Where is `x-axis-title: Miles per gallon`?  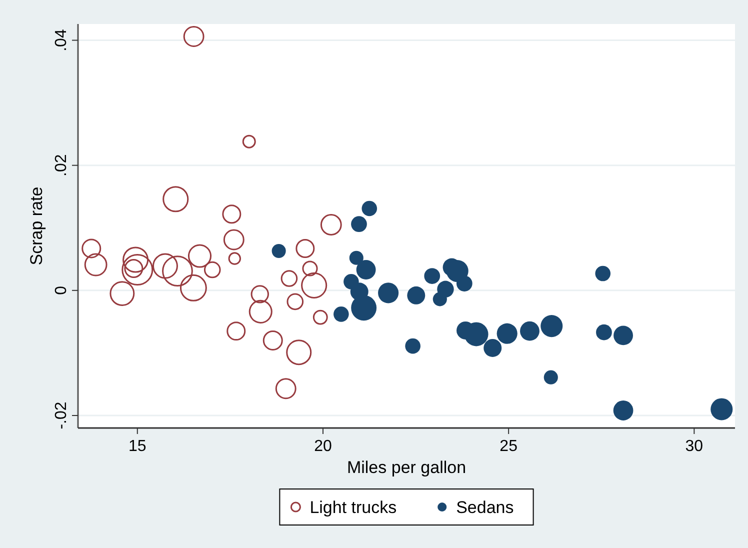
x-axis-title: Miles per gallon is located at coordinates (406, 467).